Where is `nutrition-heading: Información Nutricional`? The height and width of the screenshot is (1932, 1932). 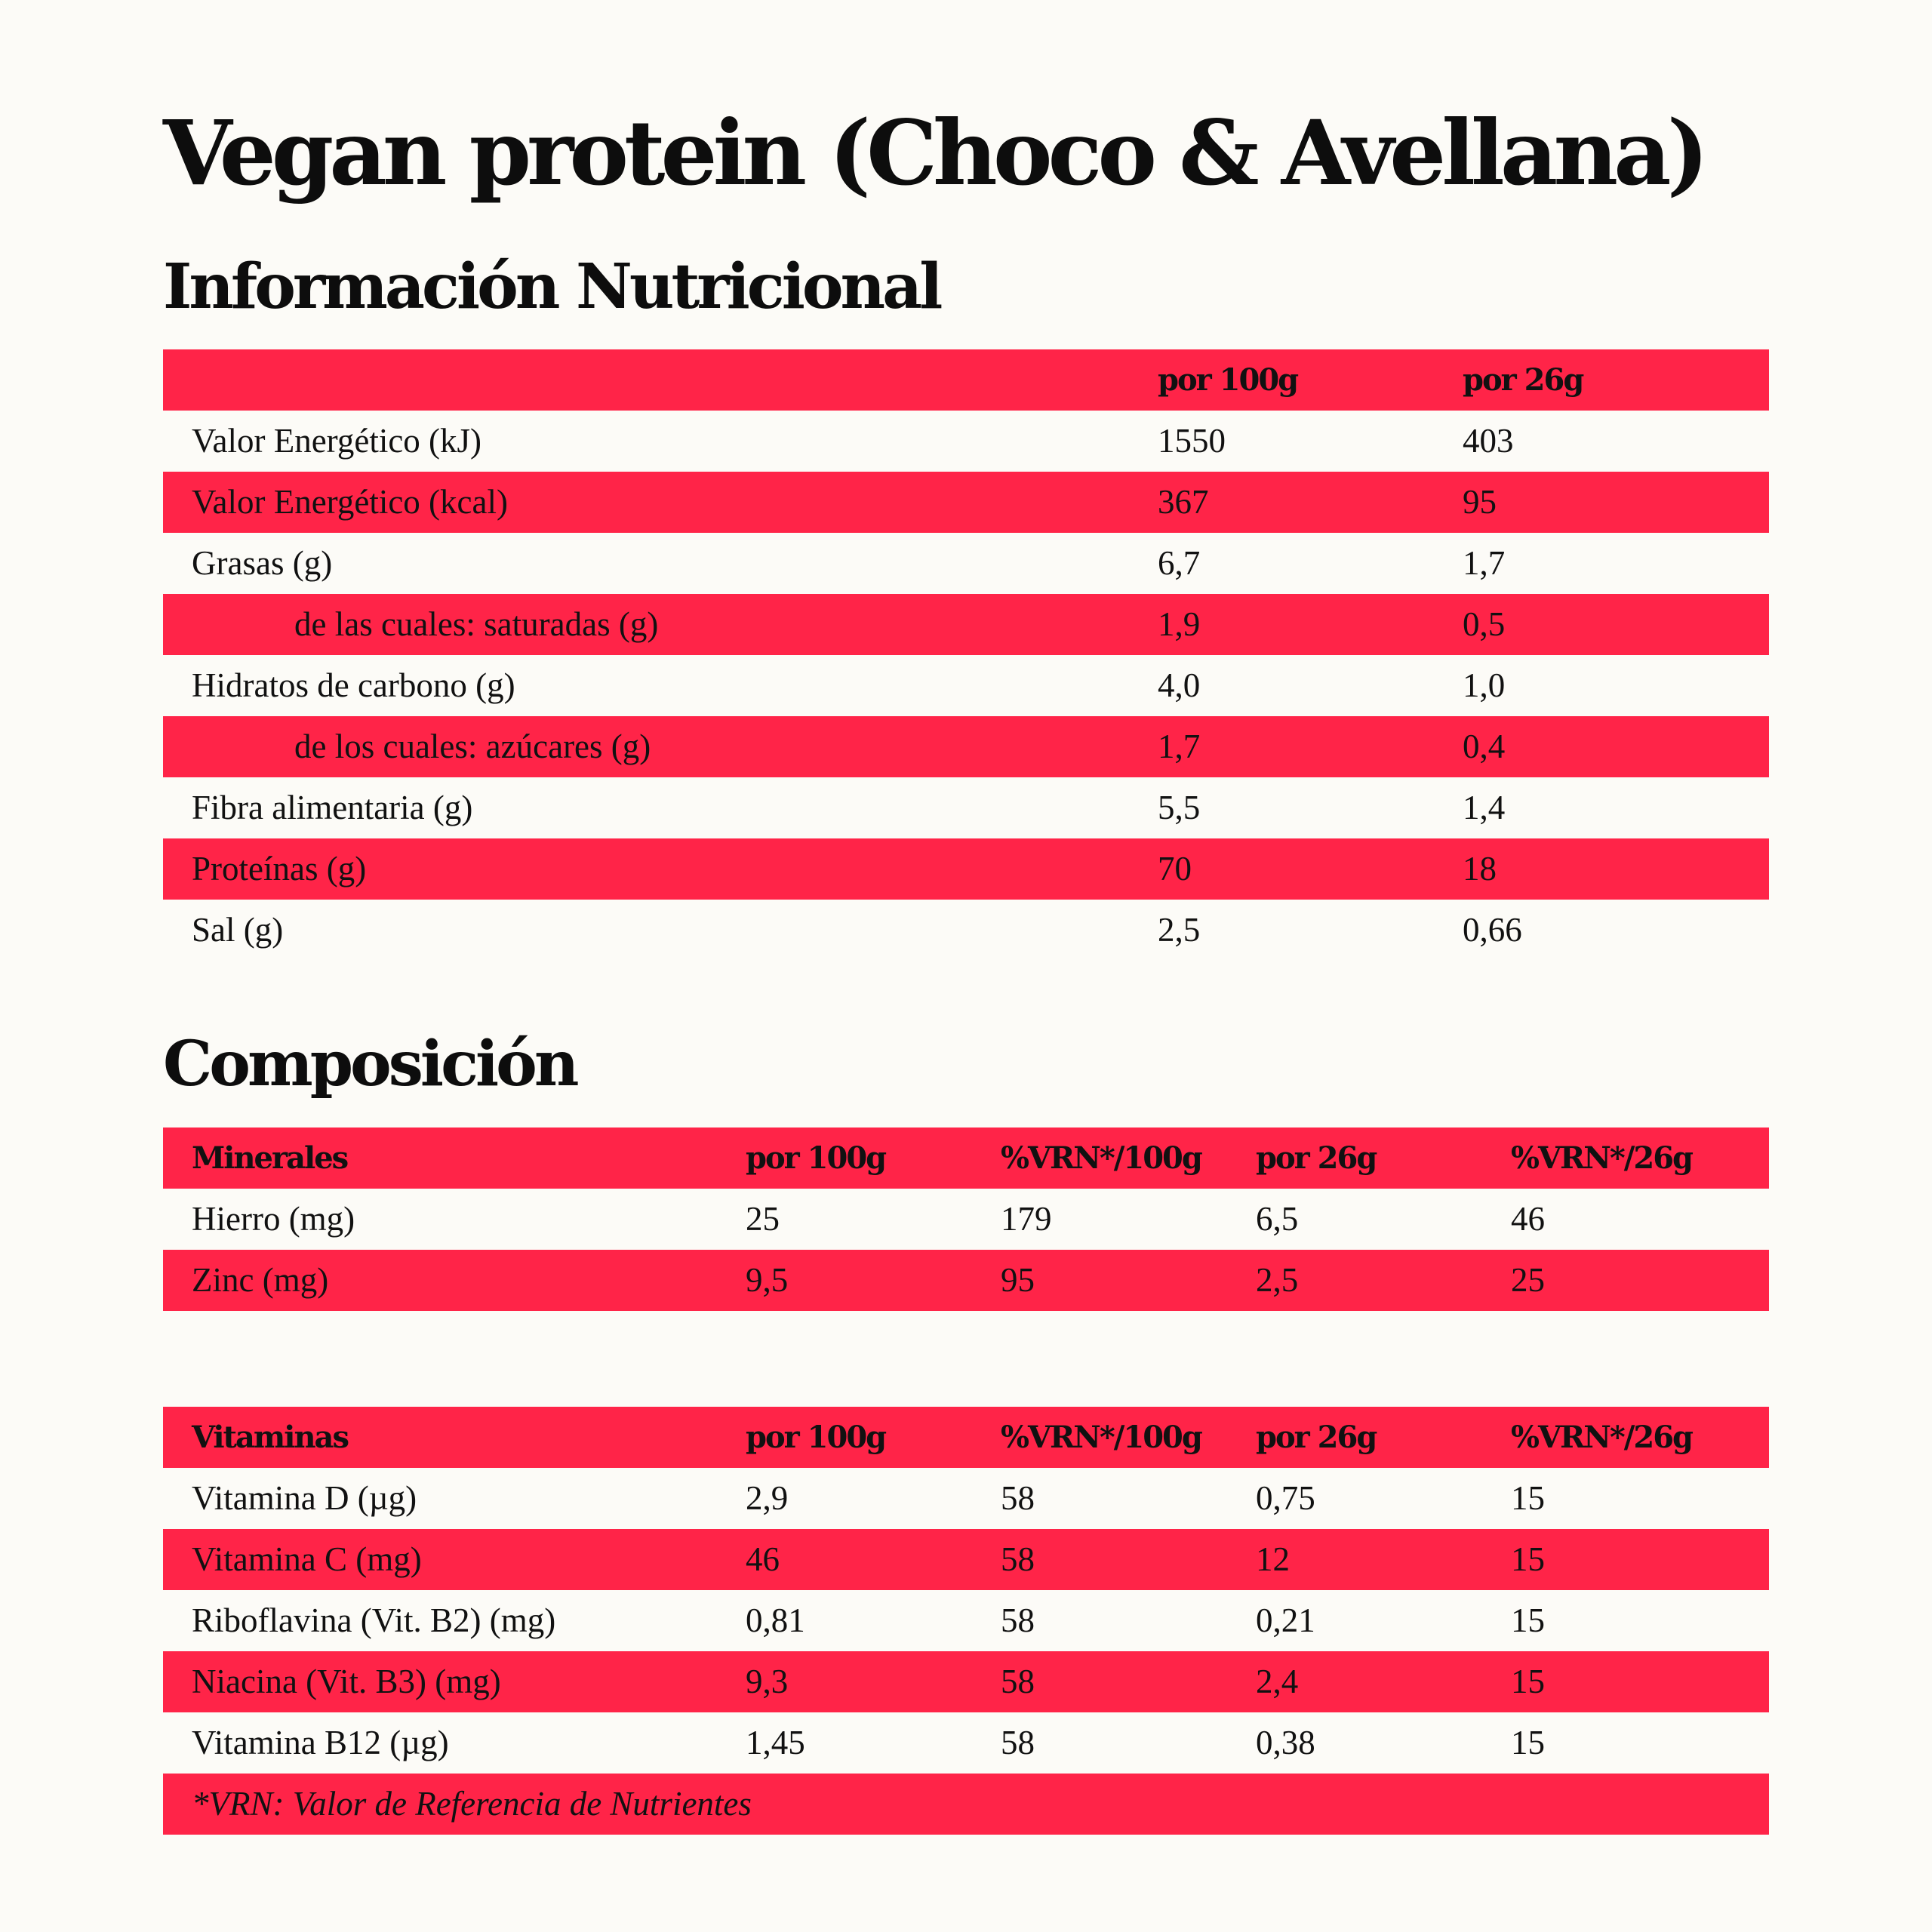
nutrition-heading: Información Nutricional is located at coordinates (553, 287).